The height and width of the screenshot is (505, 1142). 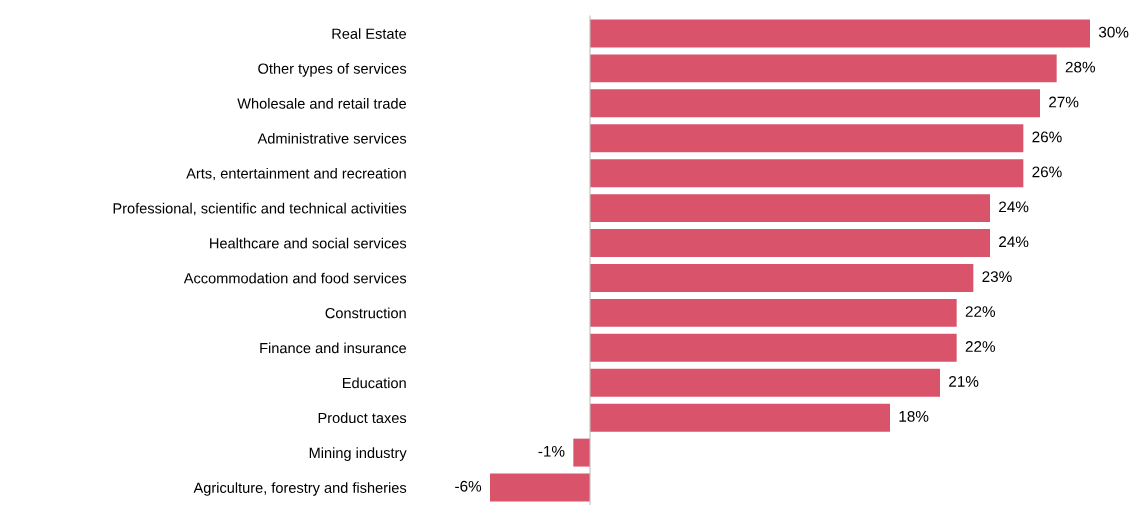 What do you see at coordinates (964, 381) in the screenshot?
I see `data-label: 21%` at bounding box center [964, 381].